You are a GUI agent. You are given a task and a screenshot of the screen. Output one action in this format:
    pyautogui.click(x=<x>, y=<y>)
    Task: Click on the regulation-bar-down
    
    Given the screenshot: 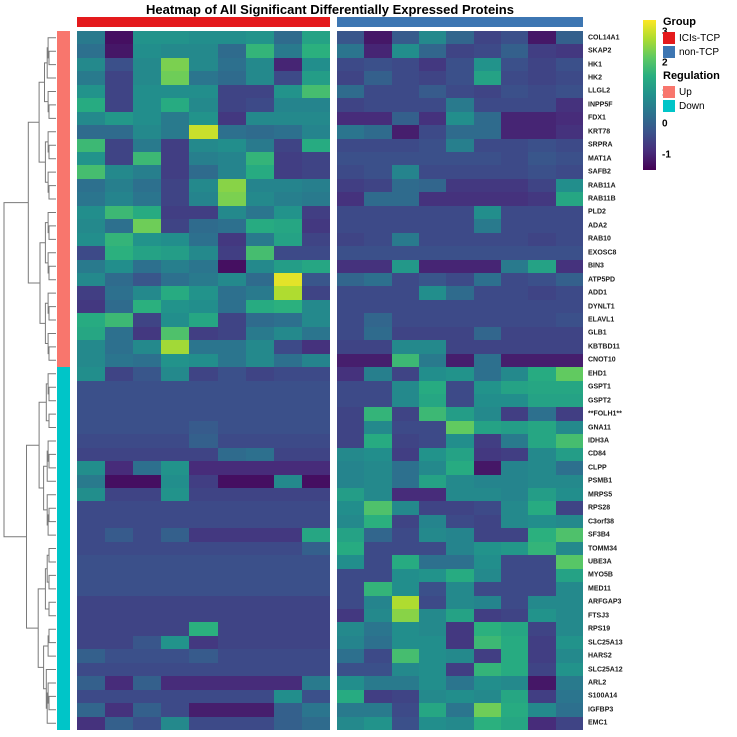 What is the action you would take?
    pyautogui.click(x=63, y=548)
    